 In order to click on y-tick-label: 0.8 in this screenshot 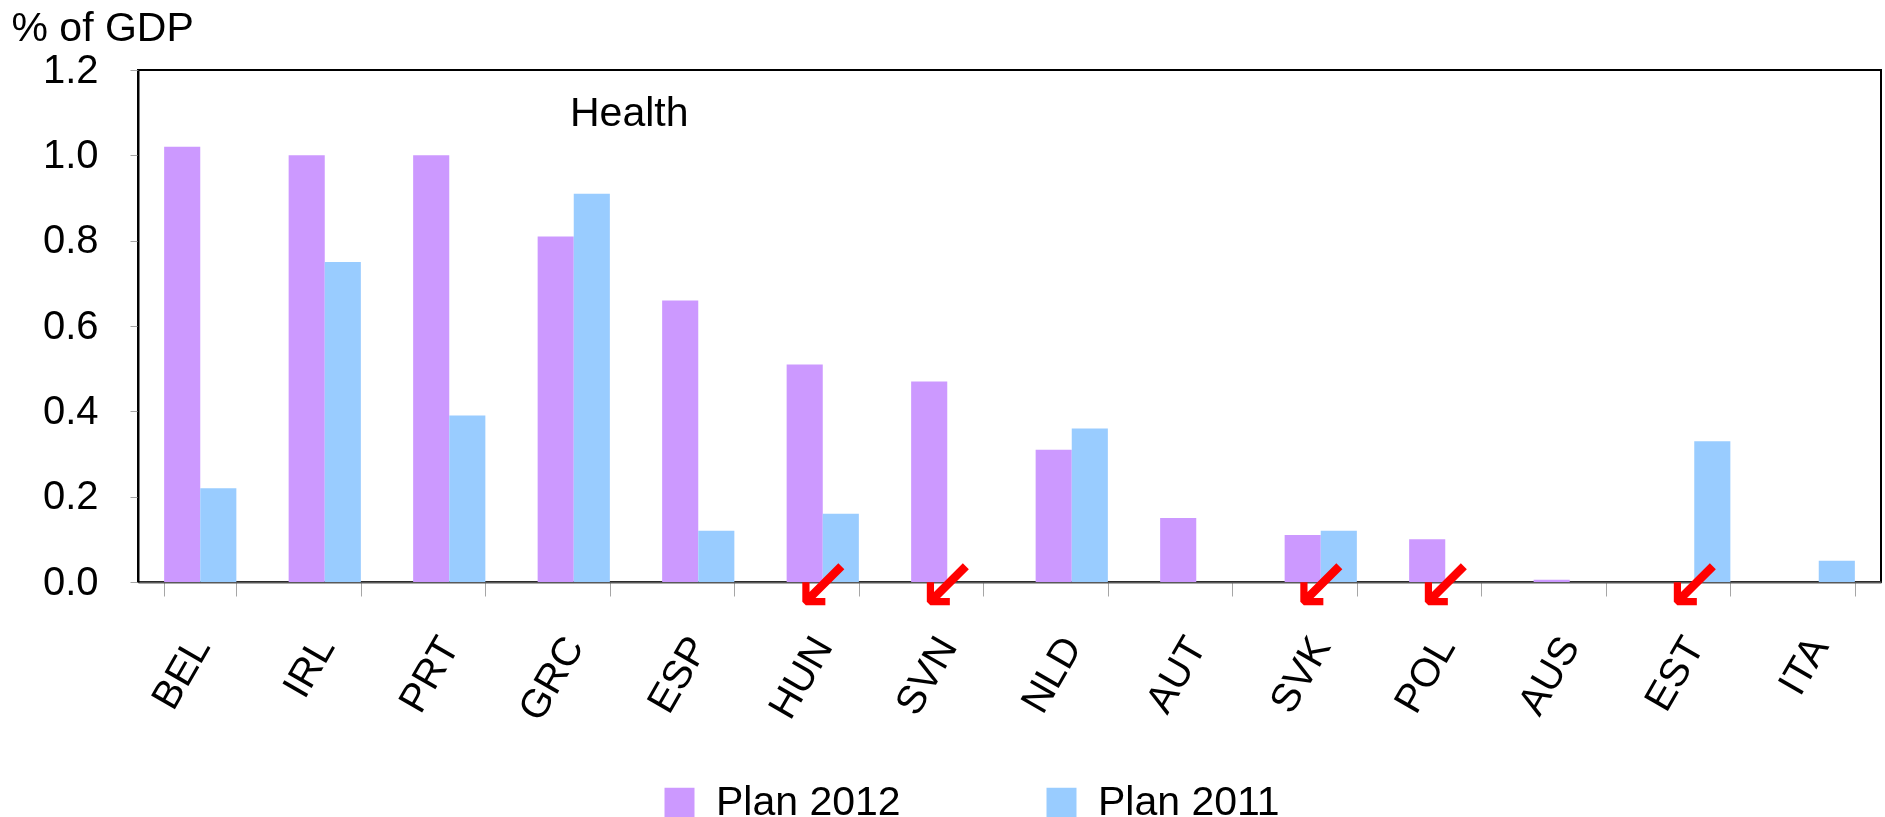, I will do `click(70, 239)`.